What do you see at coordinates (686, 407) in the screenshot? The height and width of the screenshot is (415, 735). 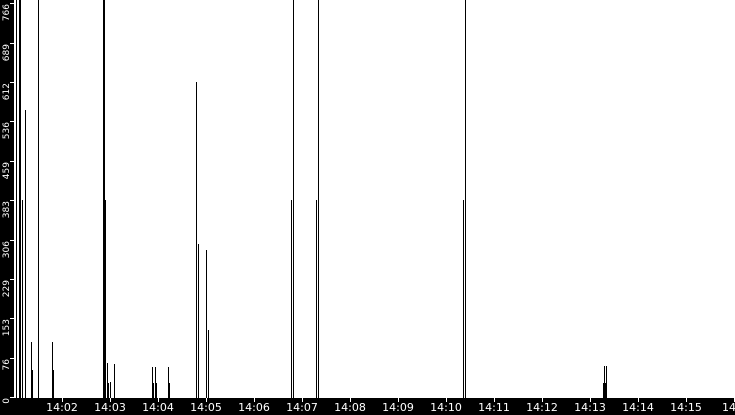 I see `x-tick-label: 14:15` at bounding box center [686, 407].